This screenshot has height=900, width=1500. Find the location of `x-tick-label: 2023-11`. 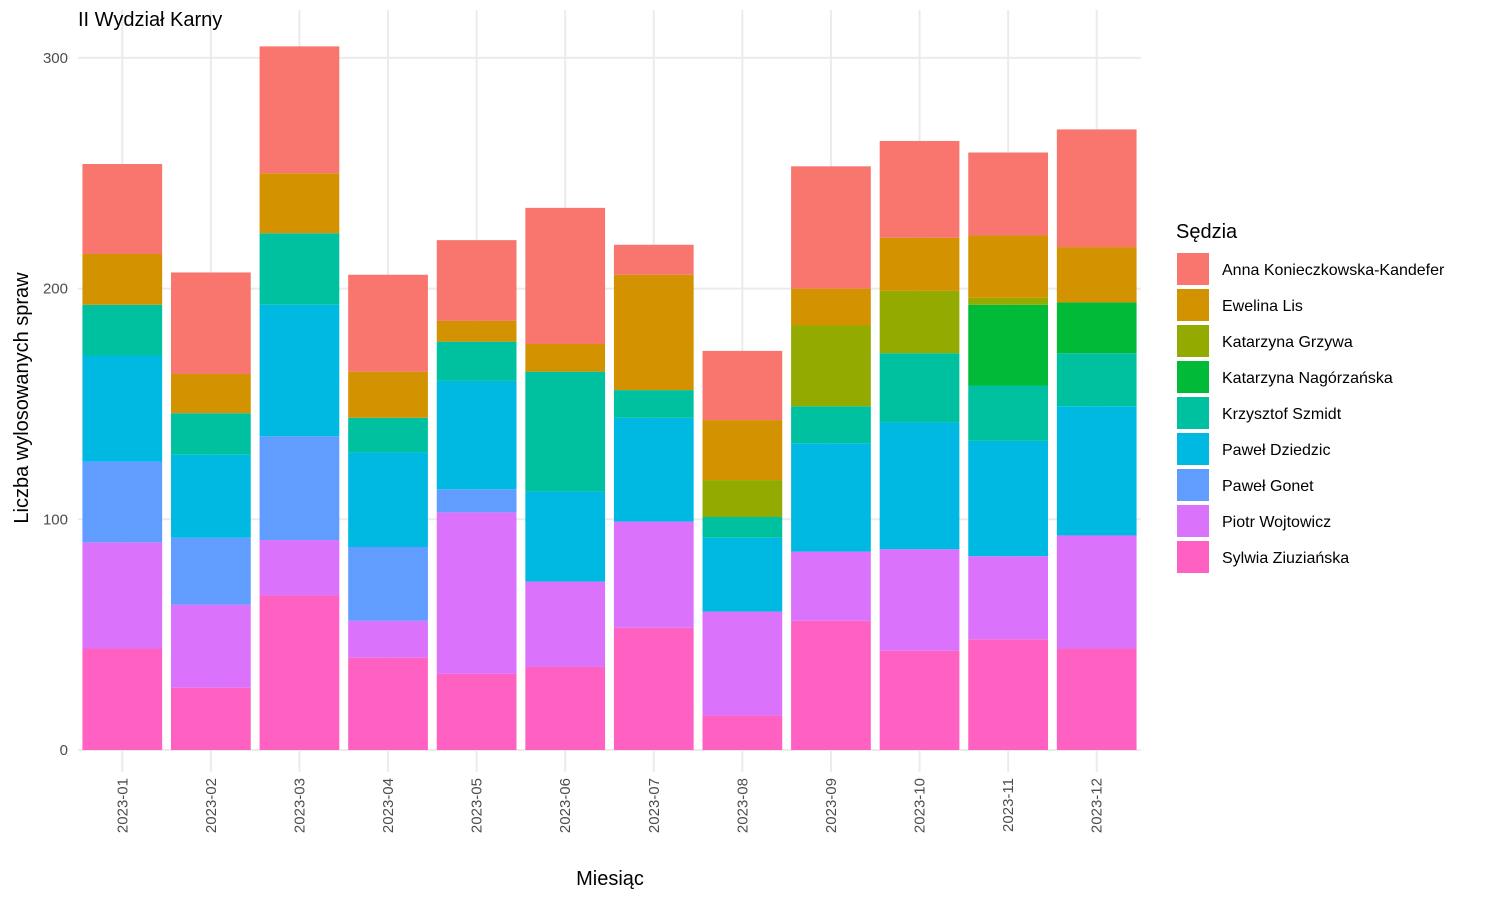

x-tick-label: 2023-11 is located at coordinates (1008, 805).